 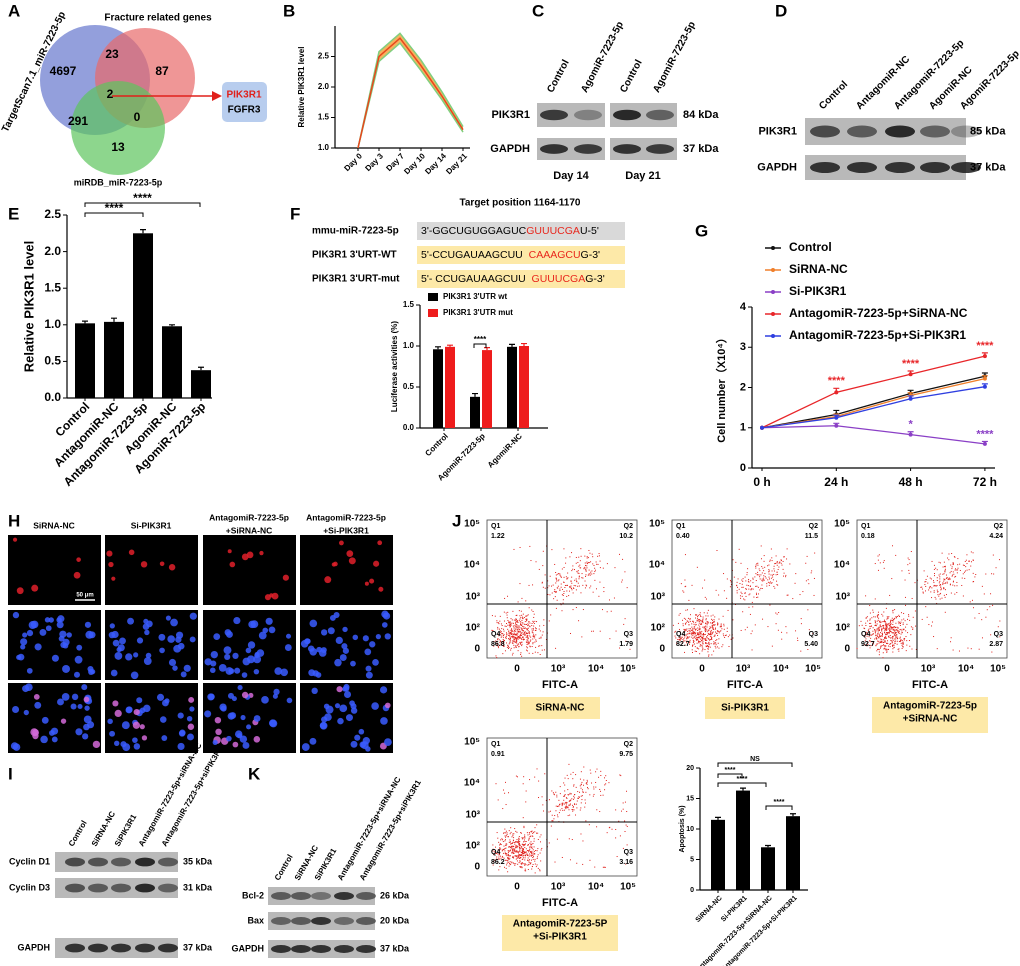 I want to click on y-tick-label: 0.5, so click(x=409, y=386).